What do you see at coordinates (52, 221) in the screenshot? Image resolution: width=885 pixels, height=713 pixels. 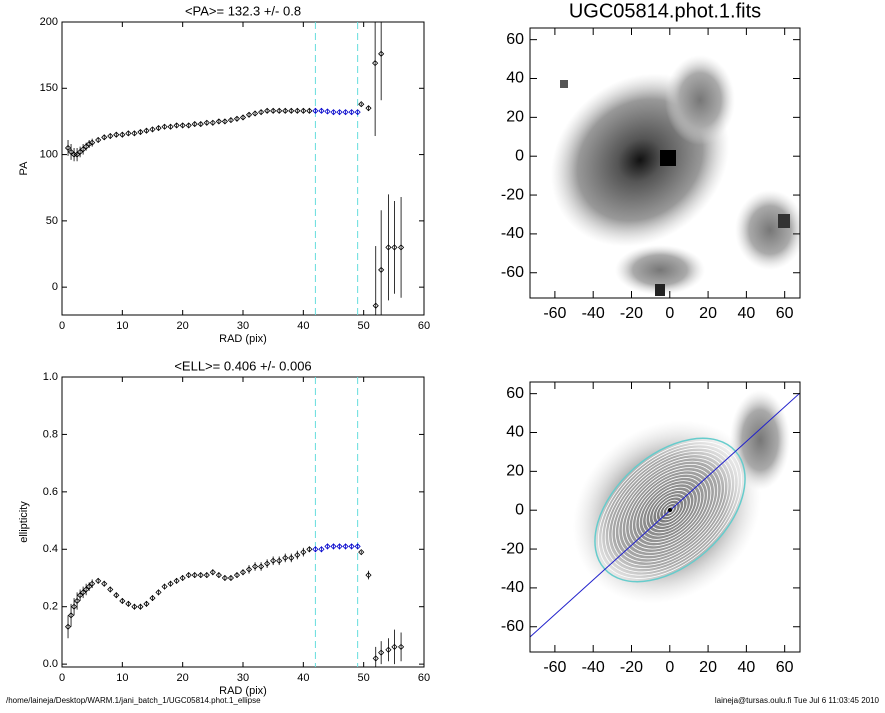 I see `y-tick-label: 50` at bounding box center [52, 221].